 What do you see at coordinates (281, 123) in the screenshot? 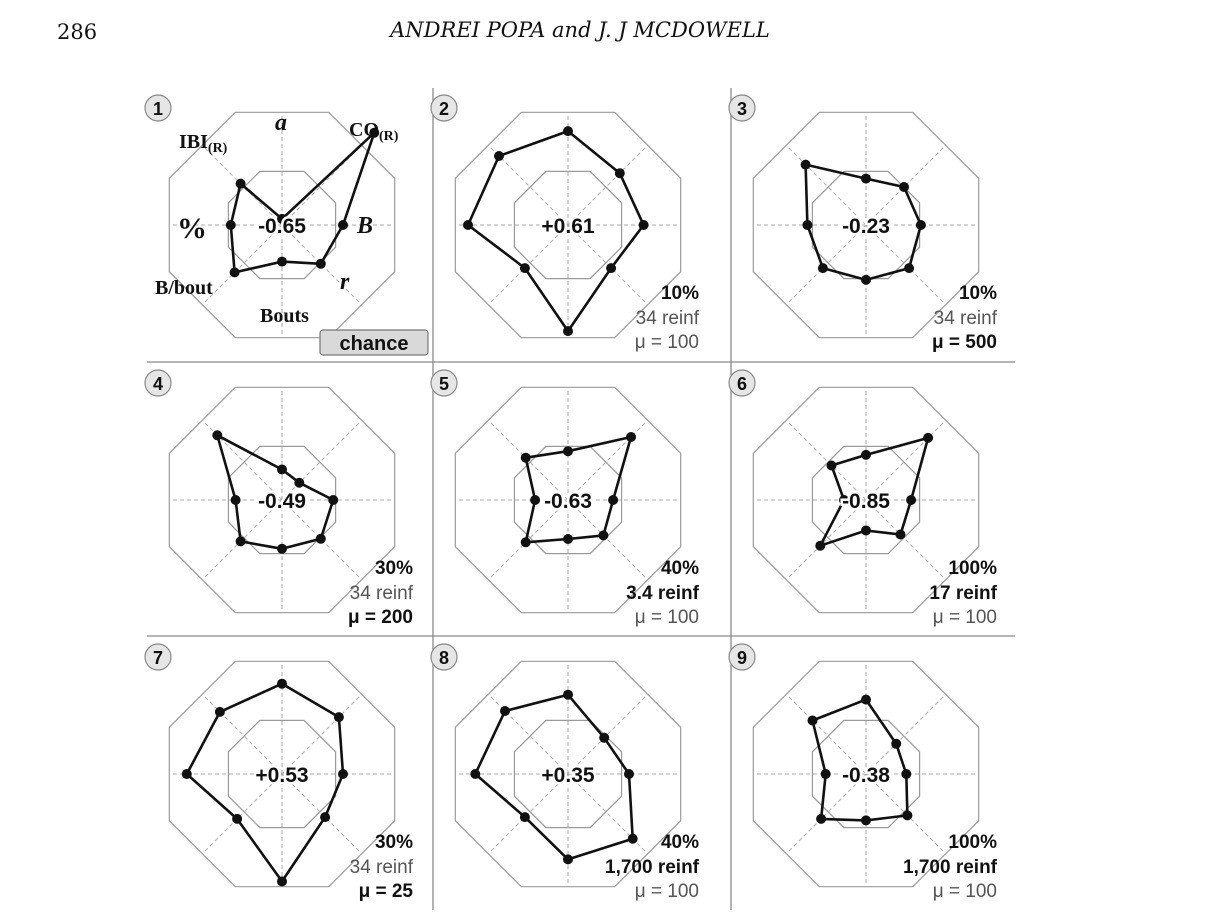
I see `axis-label-a: a` at bounding box center [281, 123].